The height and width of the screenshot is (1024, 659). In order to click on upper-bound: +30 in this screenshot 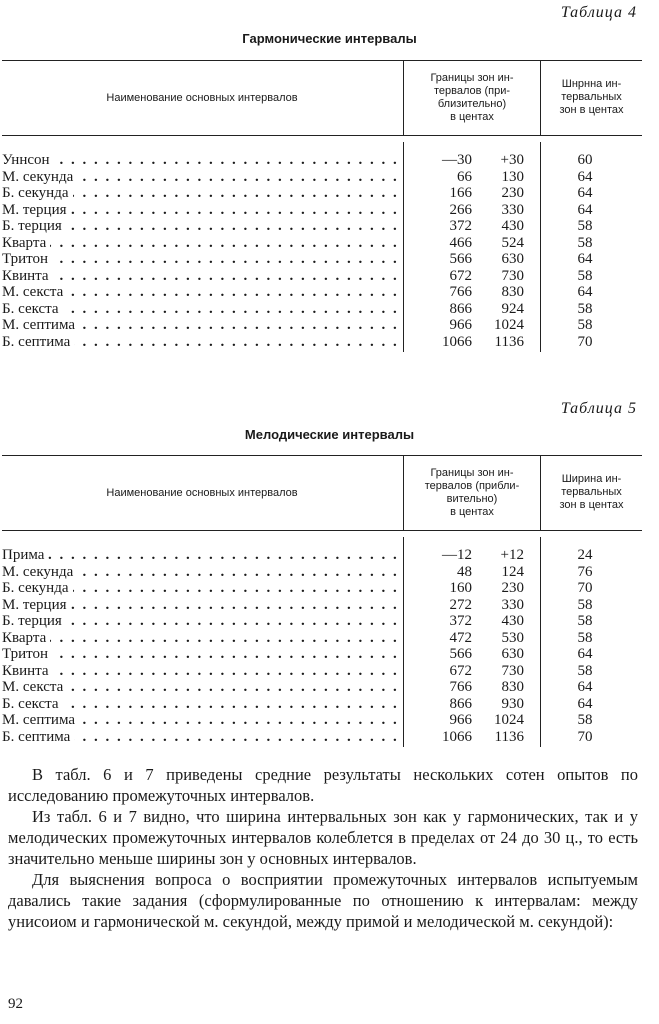, I will do `click(512, 160)`.